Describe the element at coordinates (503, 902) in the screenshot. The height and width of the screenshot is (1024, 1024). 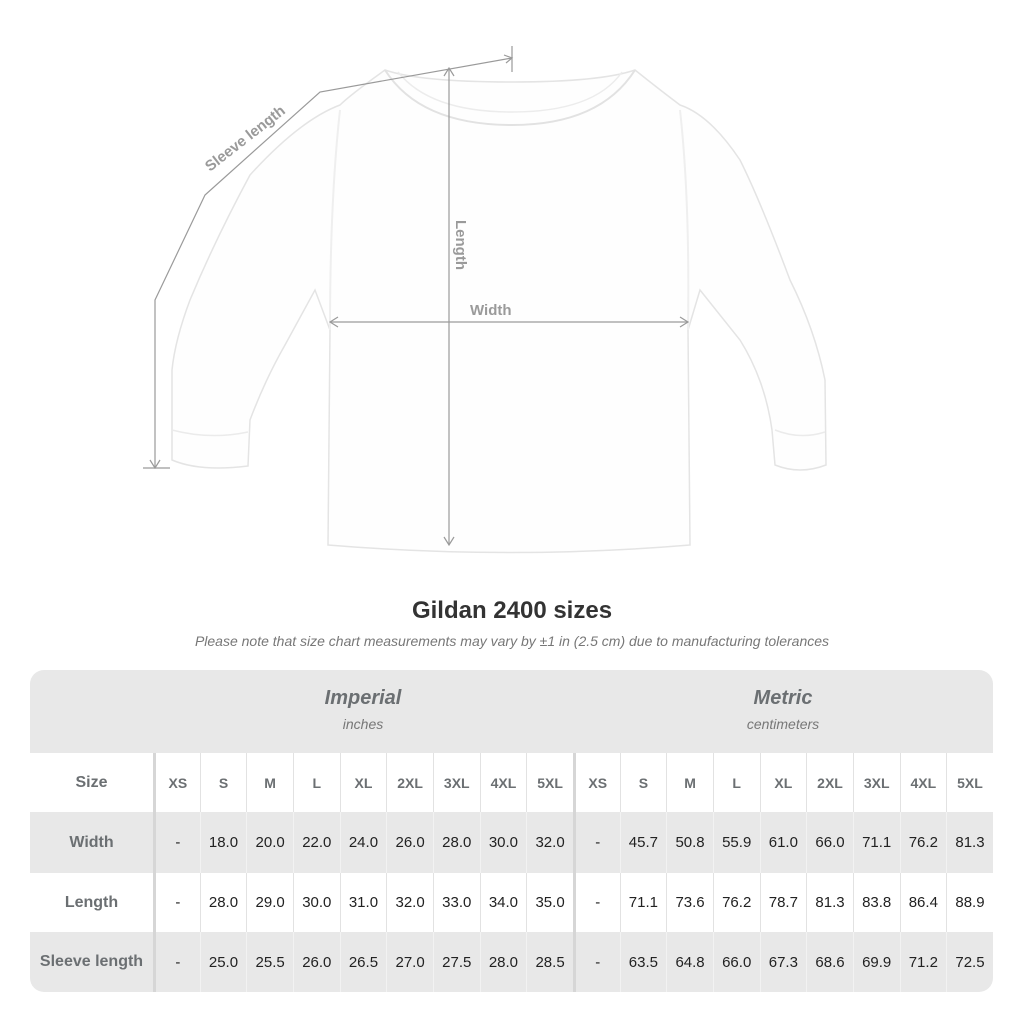
I see `imperial-value: 34.0` at that location.